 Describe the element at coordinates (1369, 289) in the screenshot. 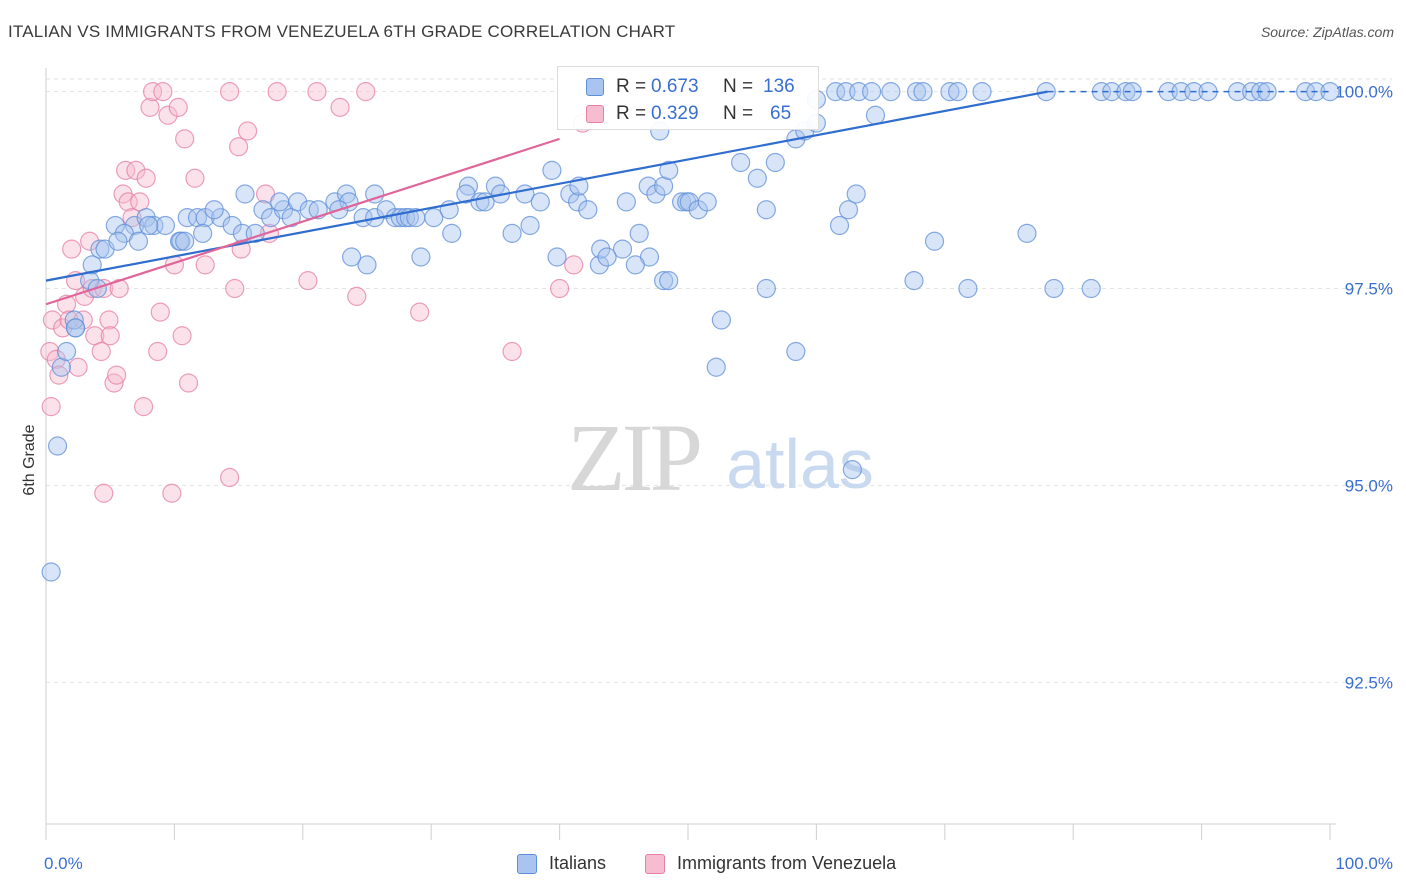

I see `y-tick-label: 97.5%` at that location.